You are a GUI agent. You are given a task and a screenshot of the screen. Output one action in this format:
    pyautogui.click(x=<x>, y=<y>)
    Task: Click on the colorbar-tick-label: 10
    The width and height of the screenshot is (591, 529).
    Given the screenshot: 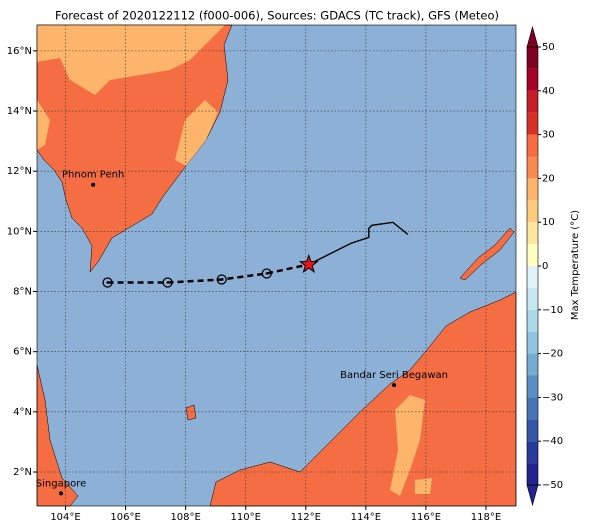 What is the action you would take?
    pyautogui.click(x=548, y=222)
    